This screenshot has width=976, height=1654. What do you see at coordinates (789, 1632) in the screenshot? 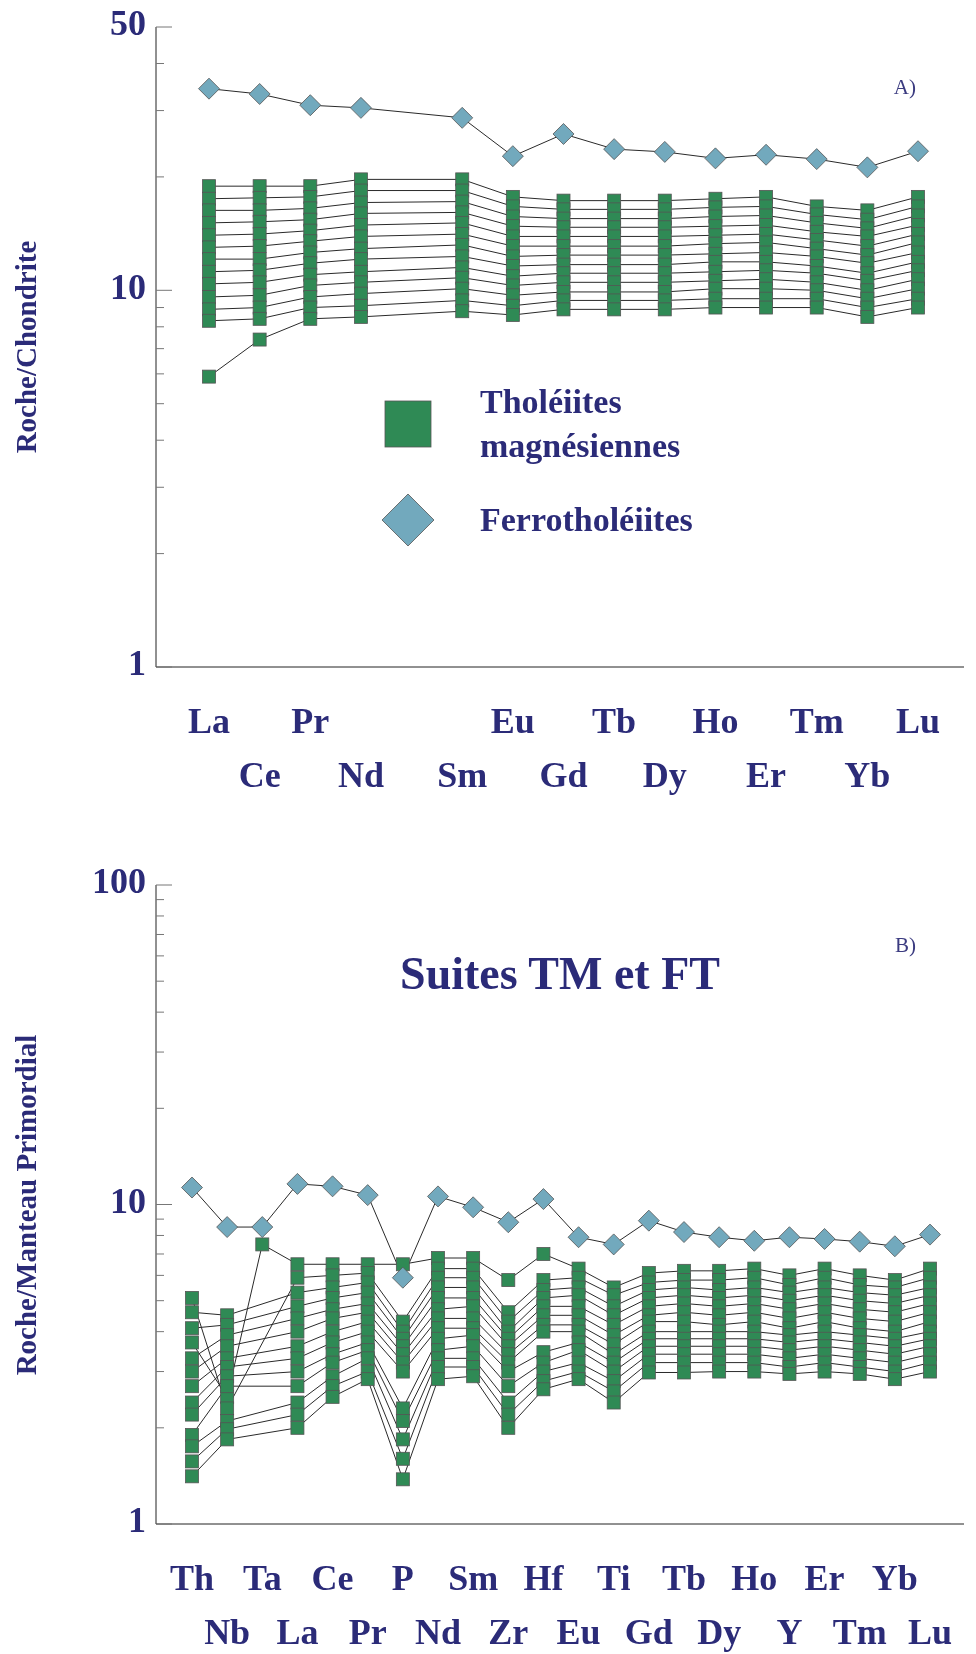
I see `x-tick-label: Y` at bounding box center [789, 1632].